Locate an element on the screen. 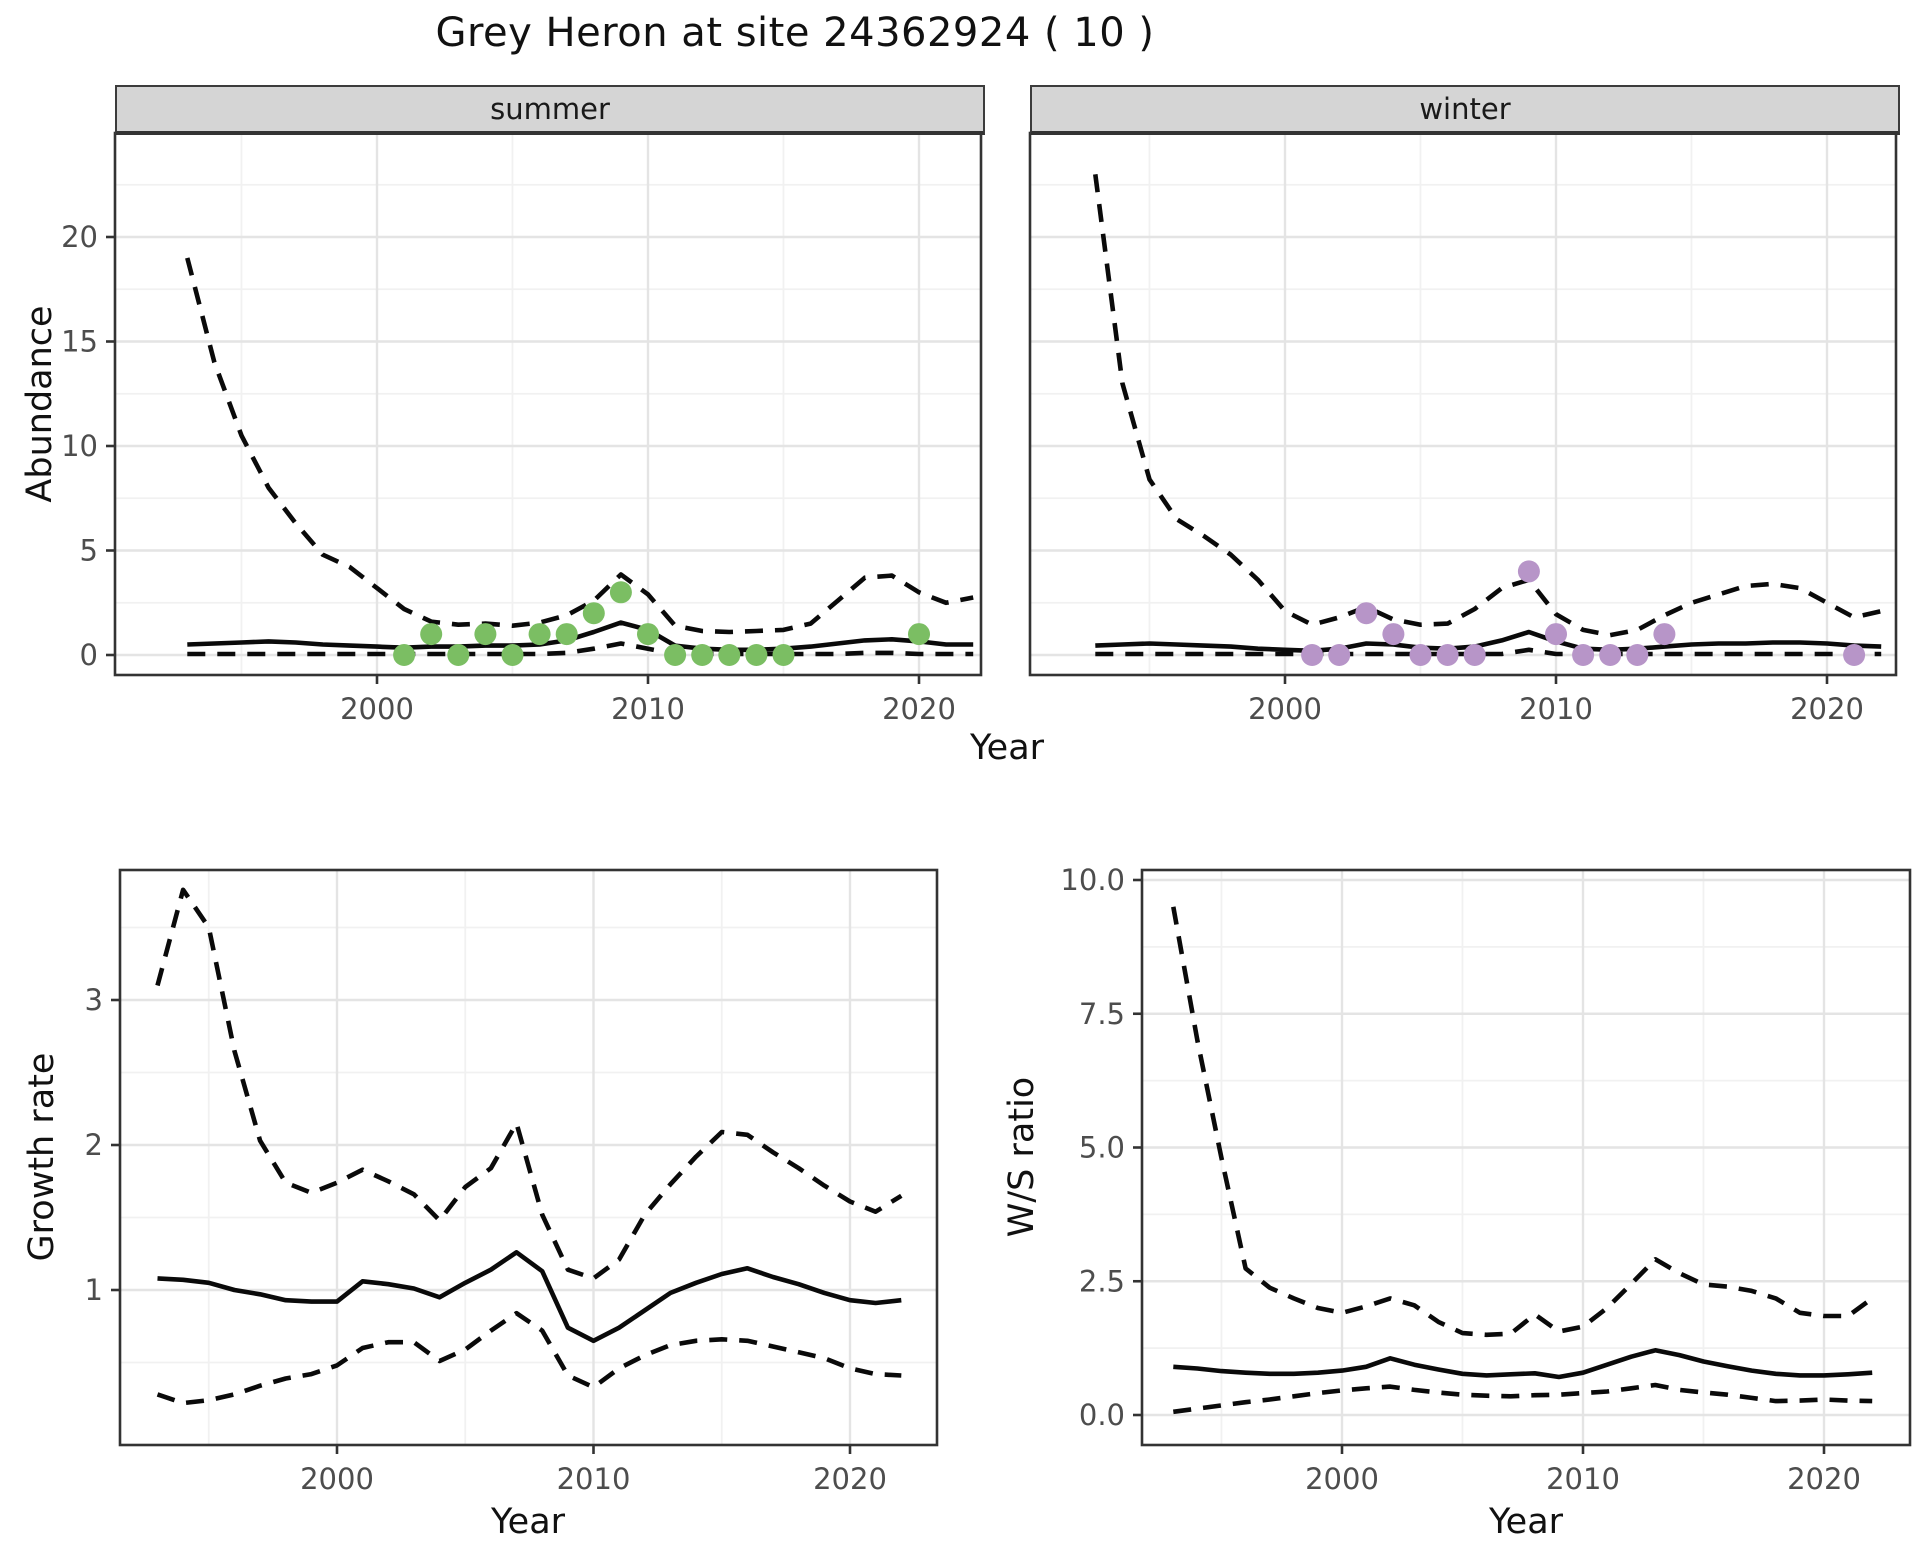 The height and width of the screenshot is (1560, 1920). abundance-summer-y-tick-label: 10 is located at coordinates (79, 446).